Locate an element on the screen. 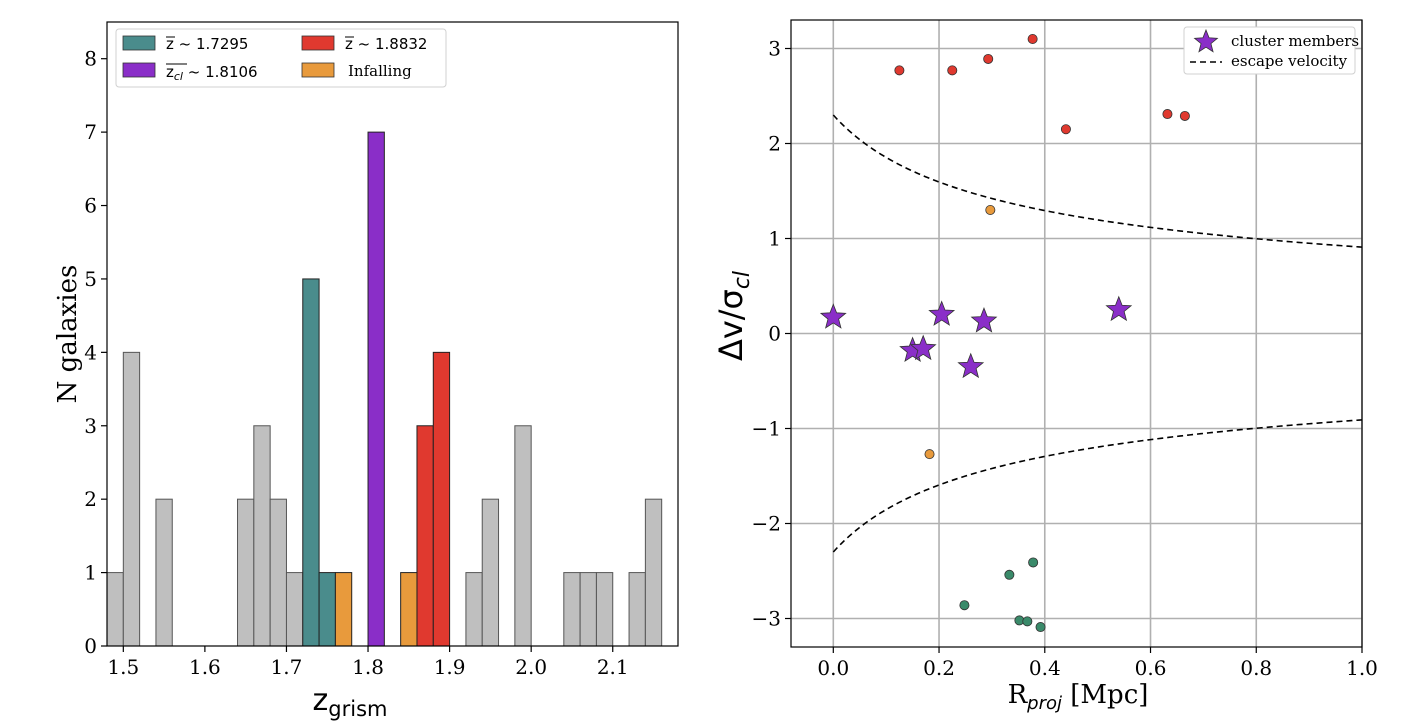 The image size is (1404, 728). legend-swatch-zcl is located at coordinates (139, 70).